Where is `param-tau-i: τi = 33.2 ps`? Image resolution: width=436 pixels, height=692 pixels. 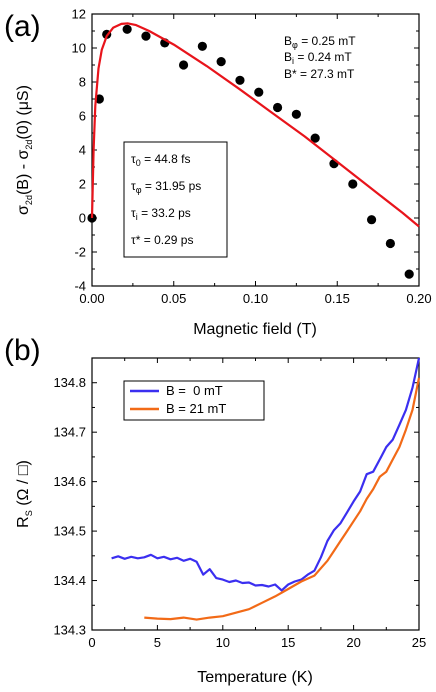
param-tau-i: τi = 33.2 ps is located at coordinates (161, 214).